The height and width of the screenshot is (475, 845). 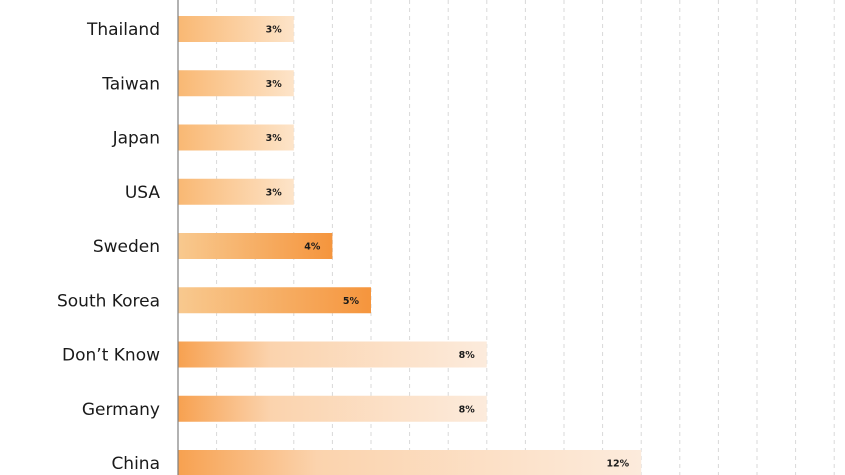 I want to click on category-label: South Korea, so click(x=108, y=301).